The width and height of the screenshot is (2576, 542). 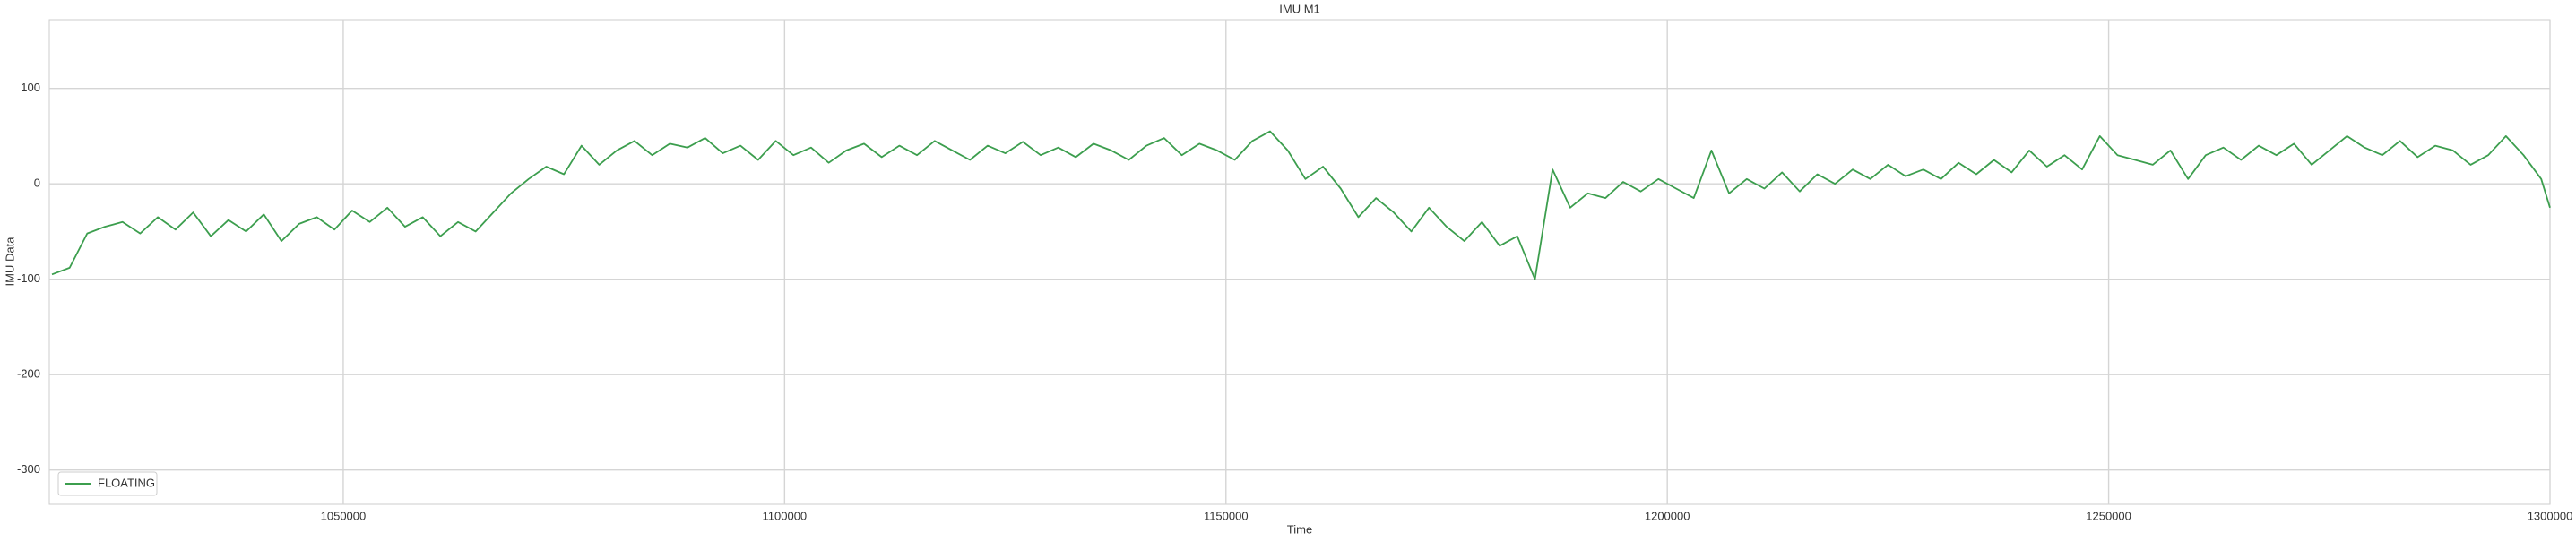 I want to click on x-tick-label: 1150000, so click(x=1226, y=516).